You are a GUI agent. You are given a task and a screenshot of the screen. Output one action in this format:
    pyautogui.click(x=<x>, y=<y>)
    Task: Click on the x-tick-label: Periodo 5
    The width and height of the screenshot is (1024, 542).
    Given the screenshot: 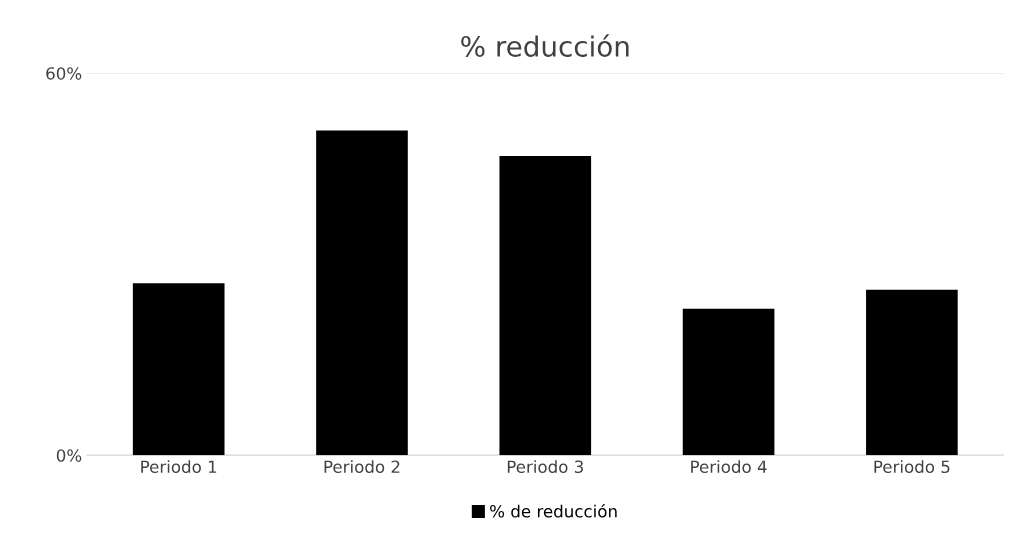 What is the action you would take?
    pyautogui.click(x=912, y=467)
    